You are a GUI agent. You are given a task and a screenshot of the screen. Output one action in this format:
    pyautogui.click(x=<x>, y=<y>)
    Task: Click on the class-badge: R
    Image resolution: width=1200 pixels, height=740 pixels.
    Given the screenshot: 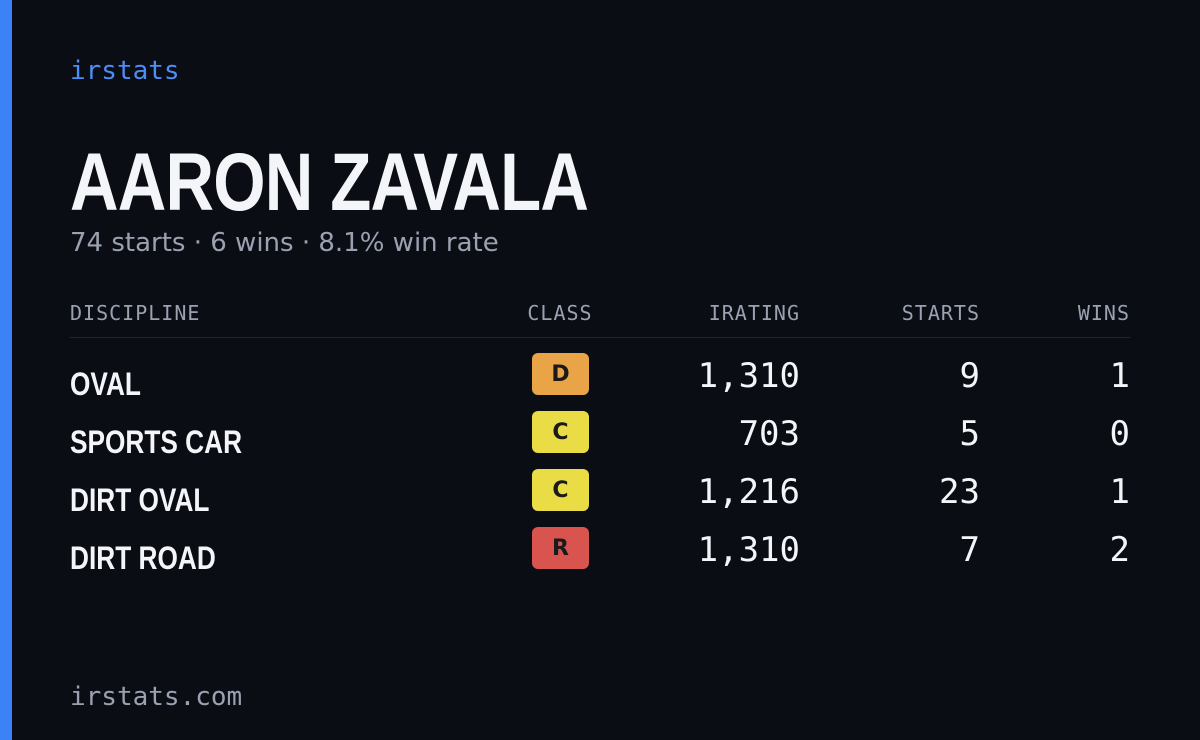 What is the action you would take?
    pyautogui.click(x=560, y=548)
    